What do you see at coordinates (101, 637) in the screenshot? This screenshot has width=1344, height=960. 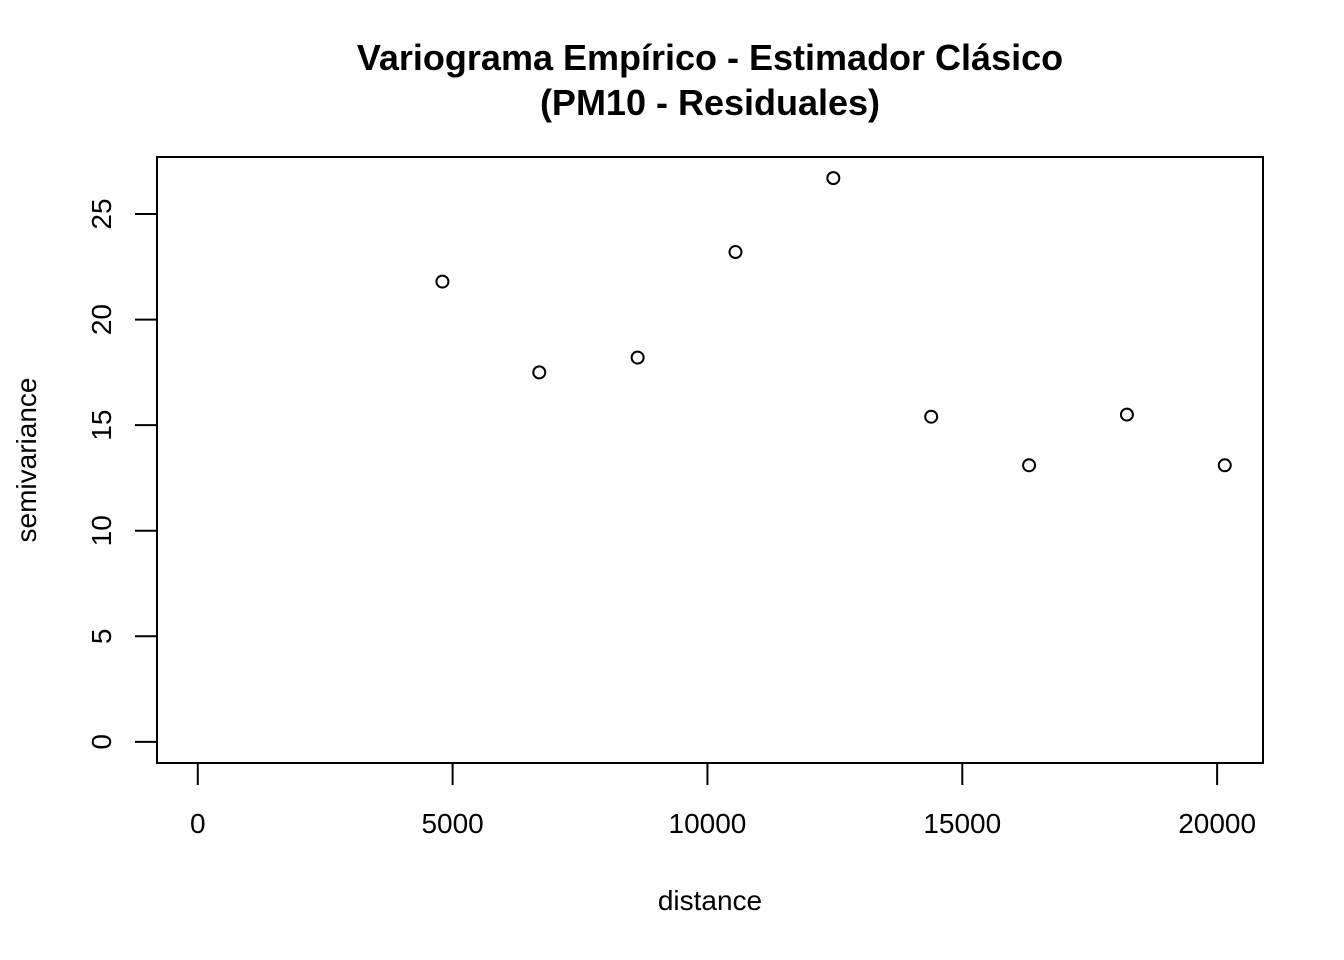 I see `y-tick-label: 5` at bounding box center [101, 637].